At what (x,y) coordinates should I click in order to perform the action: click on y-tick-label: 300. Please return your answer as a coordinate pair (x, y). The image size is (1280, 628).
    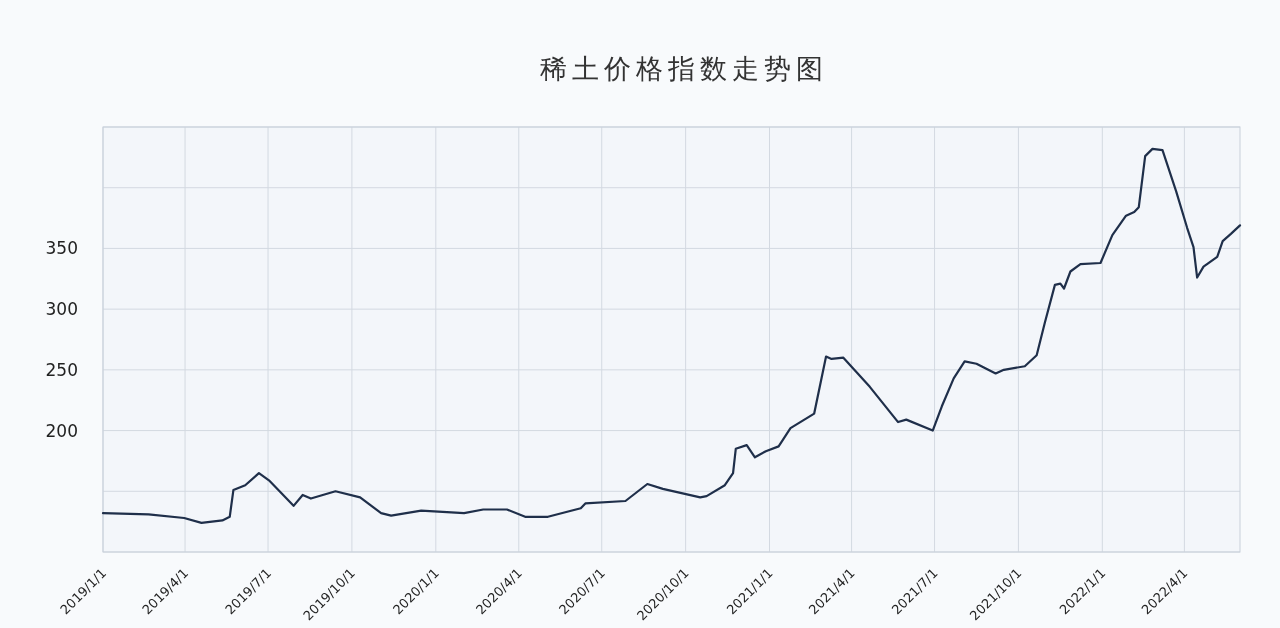
    Looking at the image, I should click on (61, 309).